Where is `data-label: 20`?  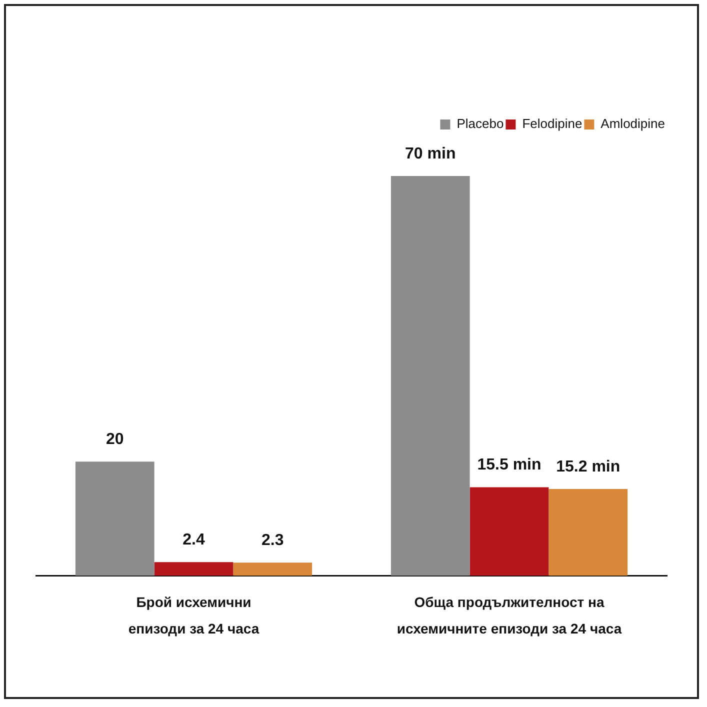 data-label: 20 is located at coordinates (115, 439).